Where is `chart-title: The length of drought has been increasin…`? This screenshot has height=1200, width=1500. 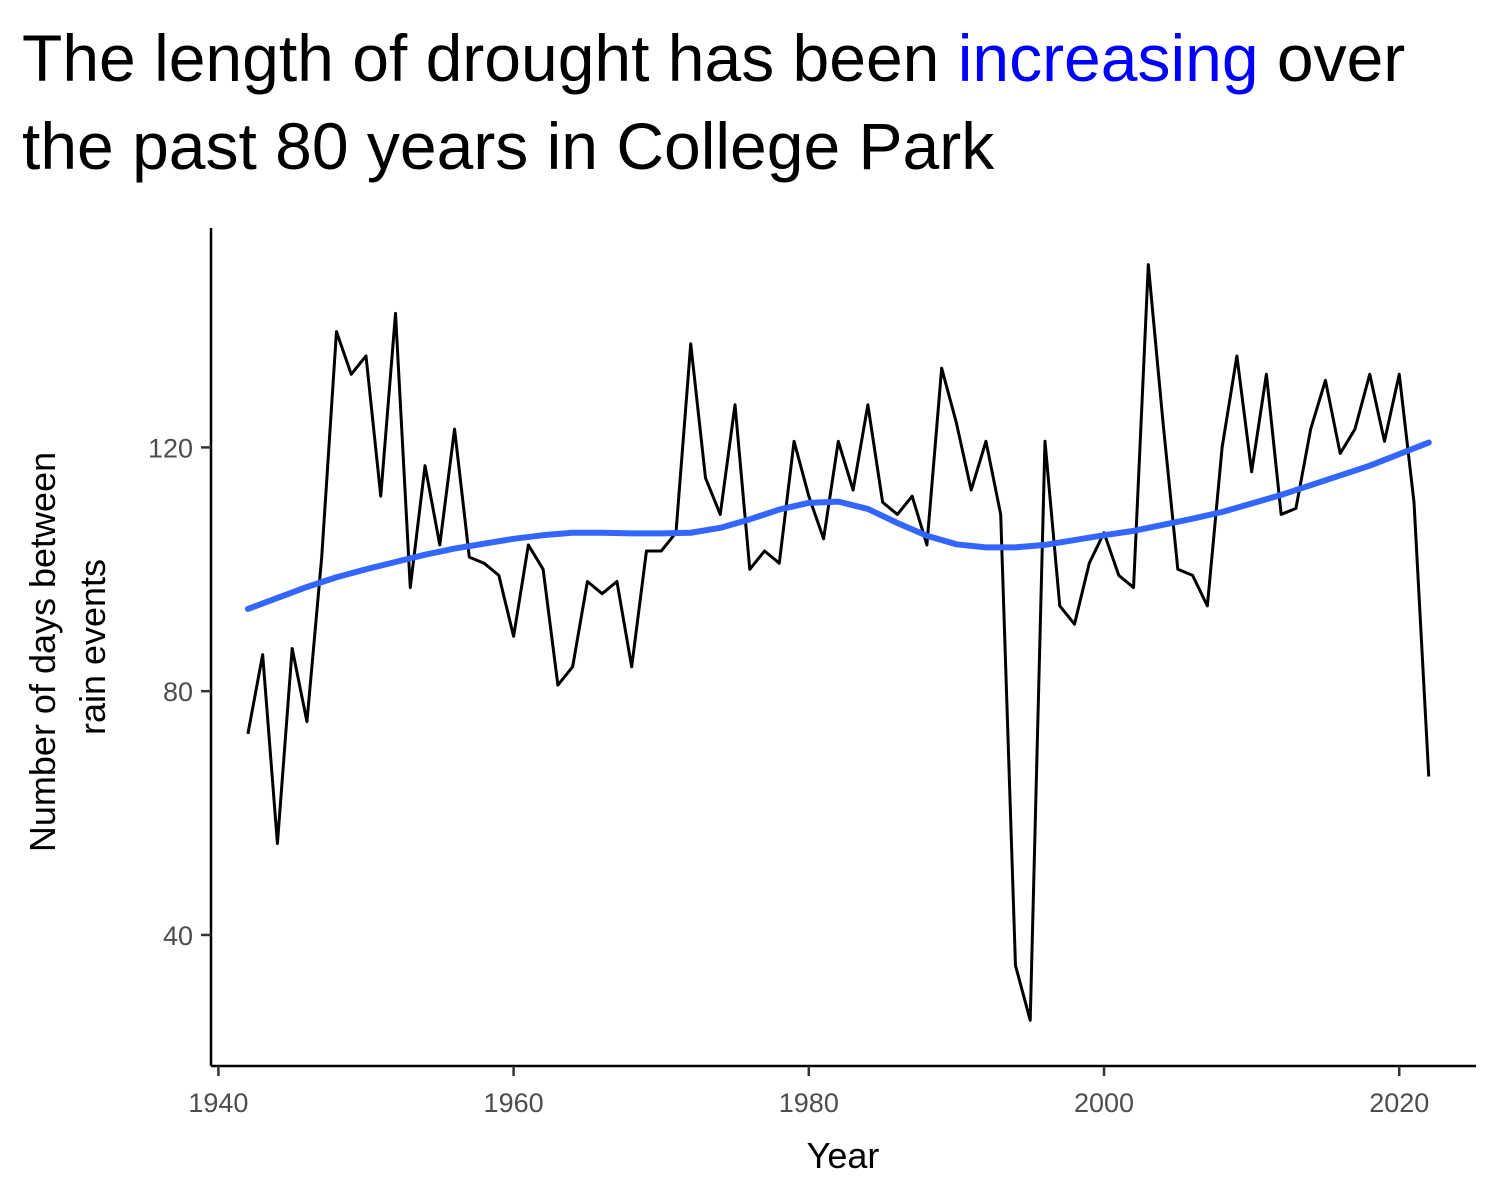 chart-title: The length of drought has been increasin… is located at coordinates (757, 102).